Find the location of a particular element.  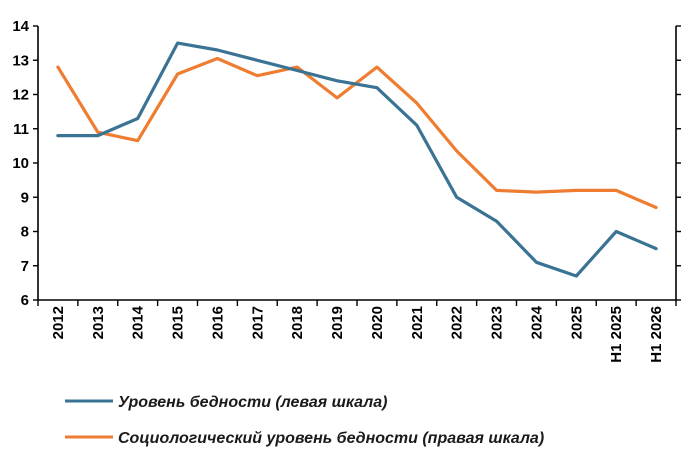

x-tick-label: 2025 is located at coordinates (576, 322).